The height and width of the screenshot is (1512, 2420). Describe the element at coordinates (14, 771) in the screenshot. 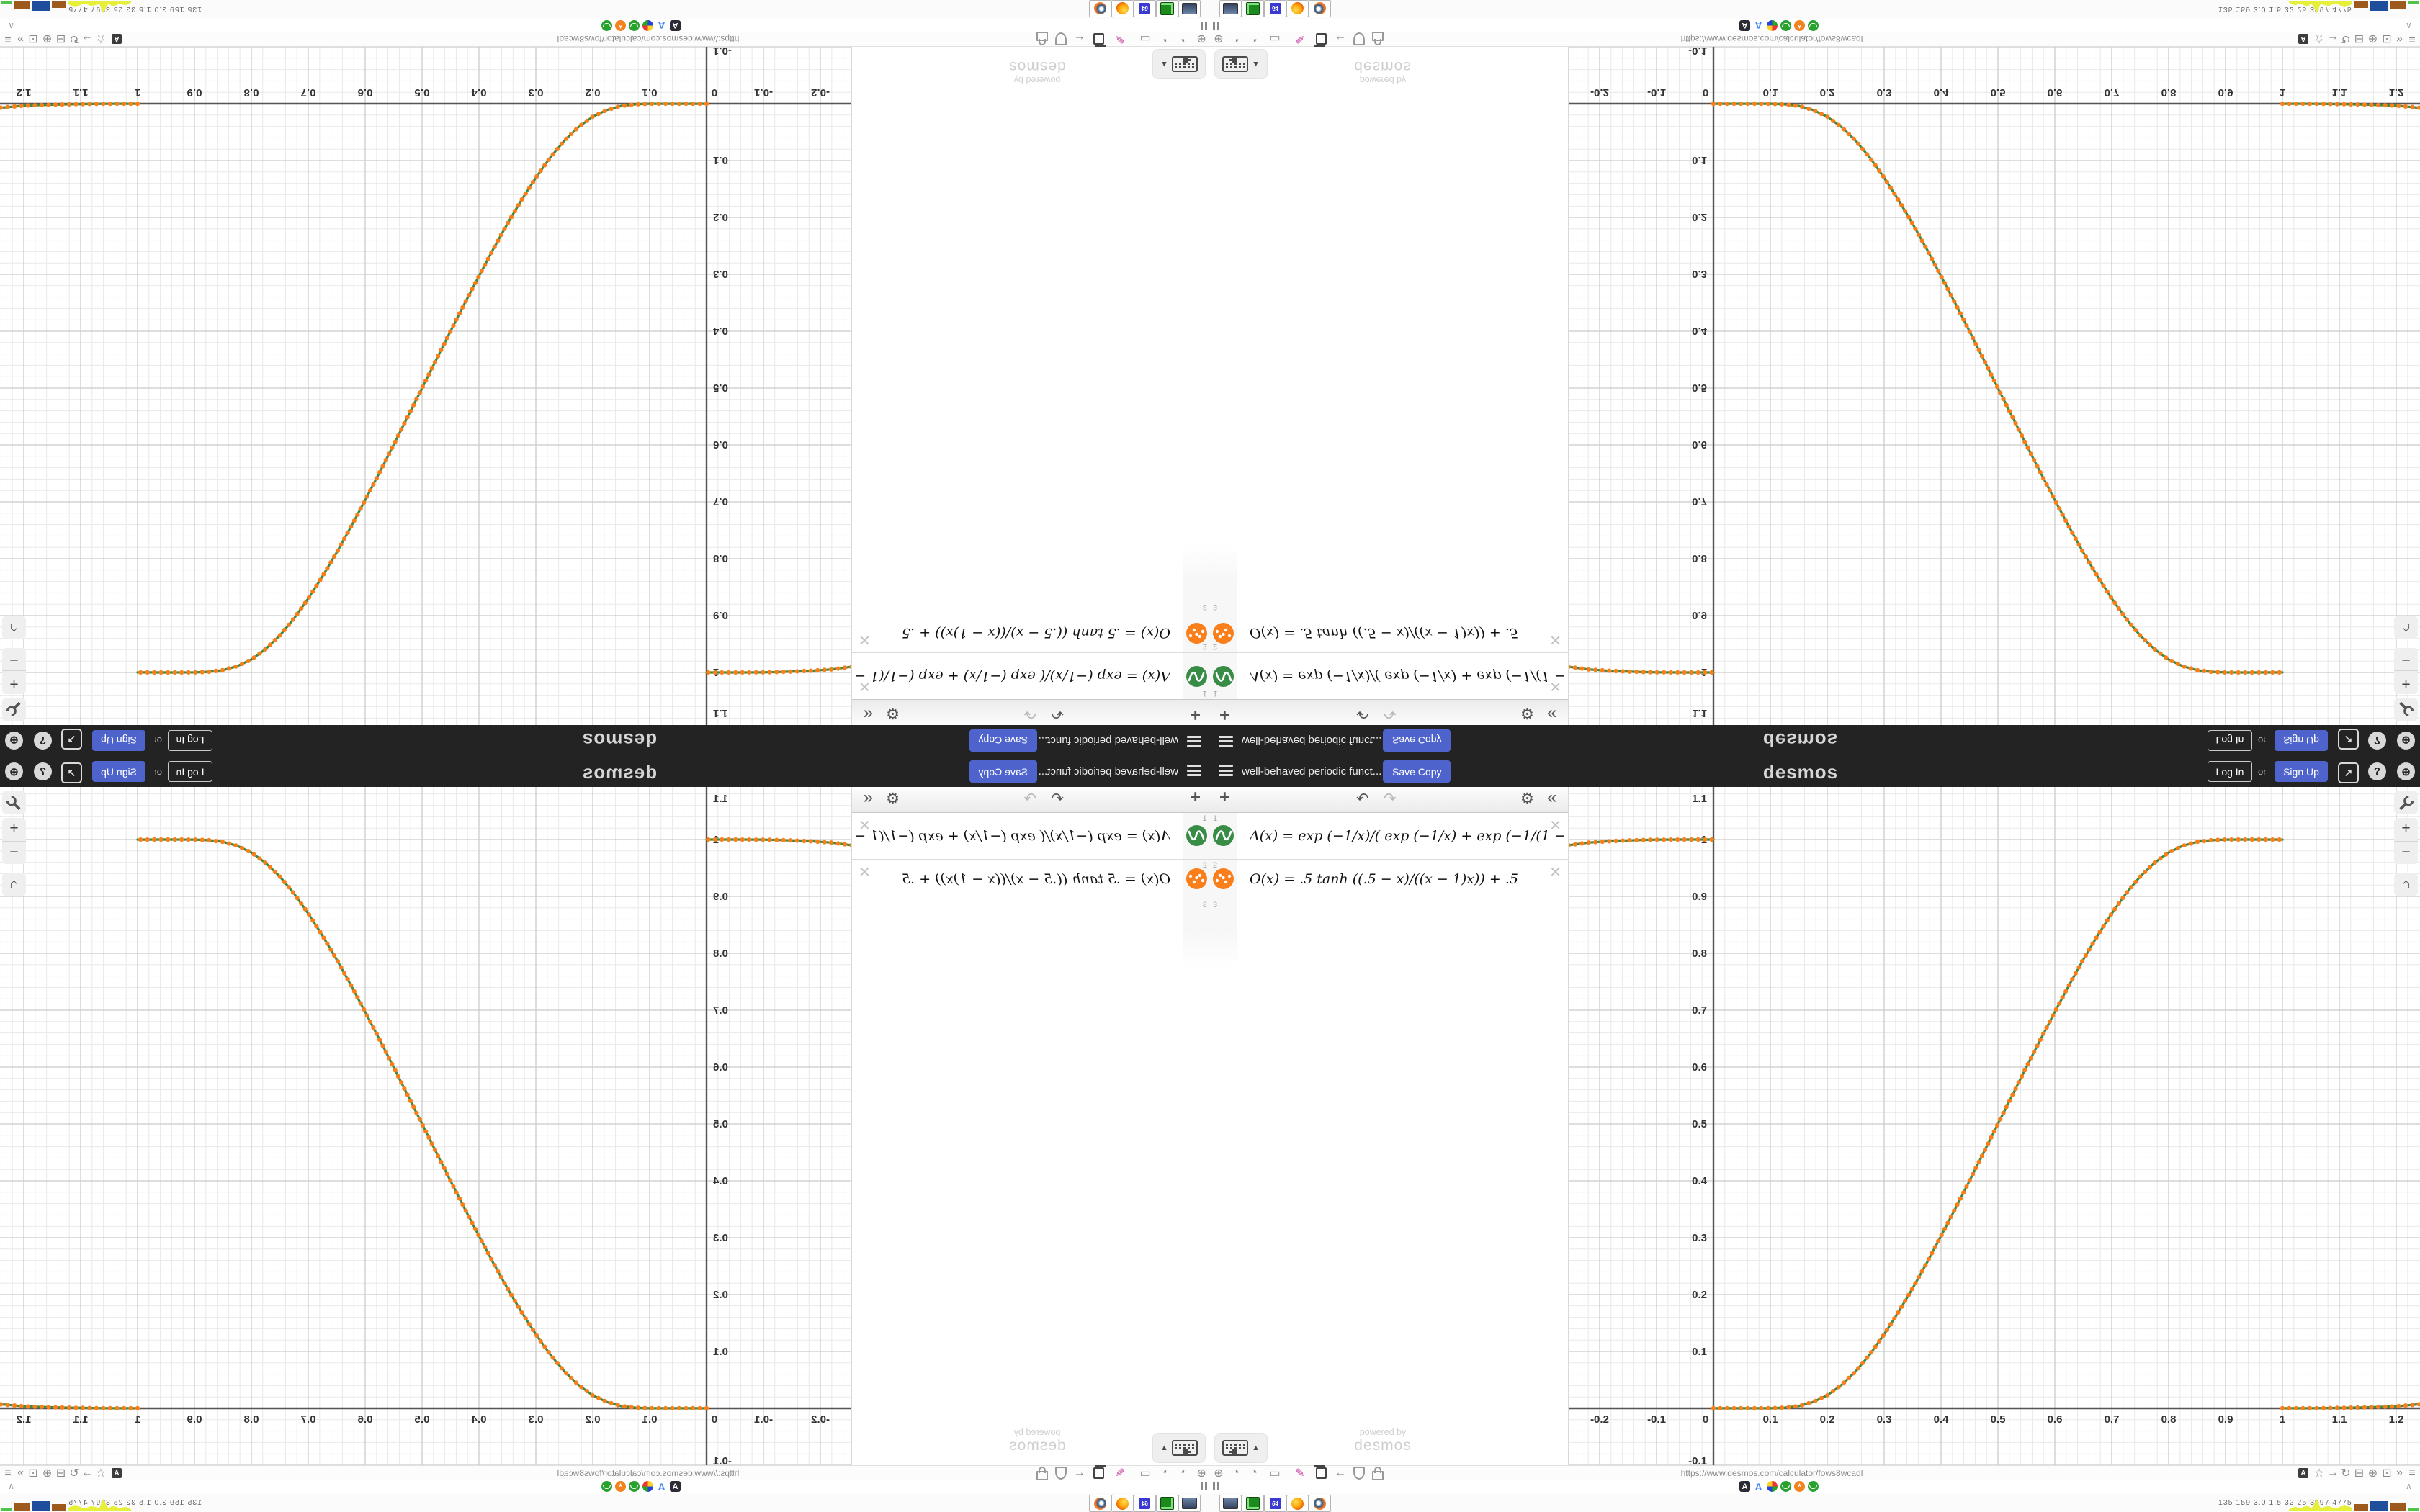

I see `language-globe-icon: ⊕` at that location.